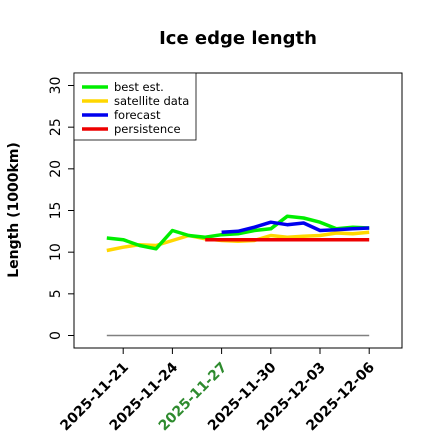 Image resolution: width=440 pixels, height=440 pixels. I want to click on y-tick-label: 30, so click(56, 86).